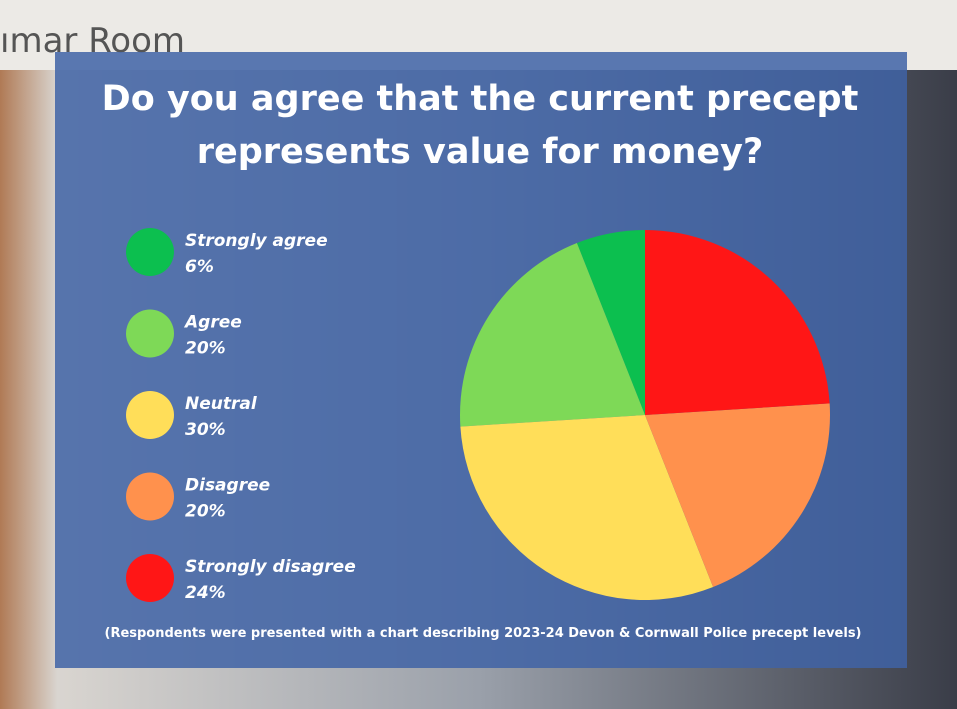  I want to click on legend-value: 6%, so click(199, 267).